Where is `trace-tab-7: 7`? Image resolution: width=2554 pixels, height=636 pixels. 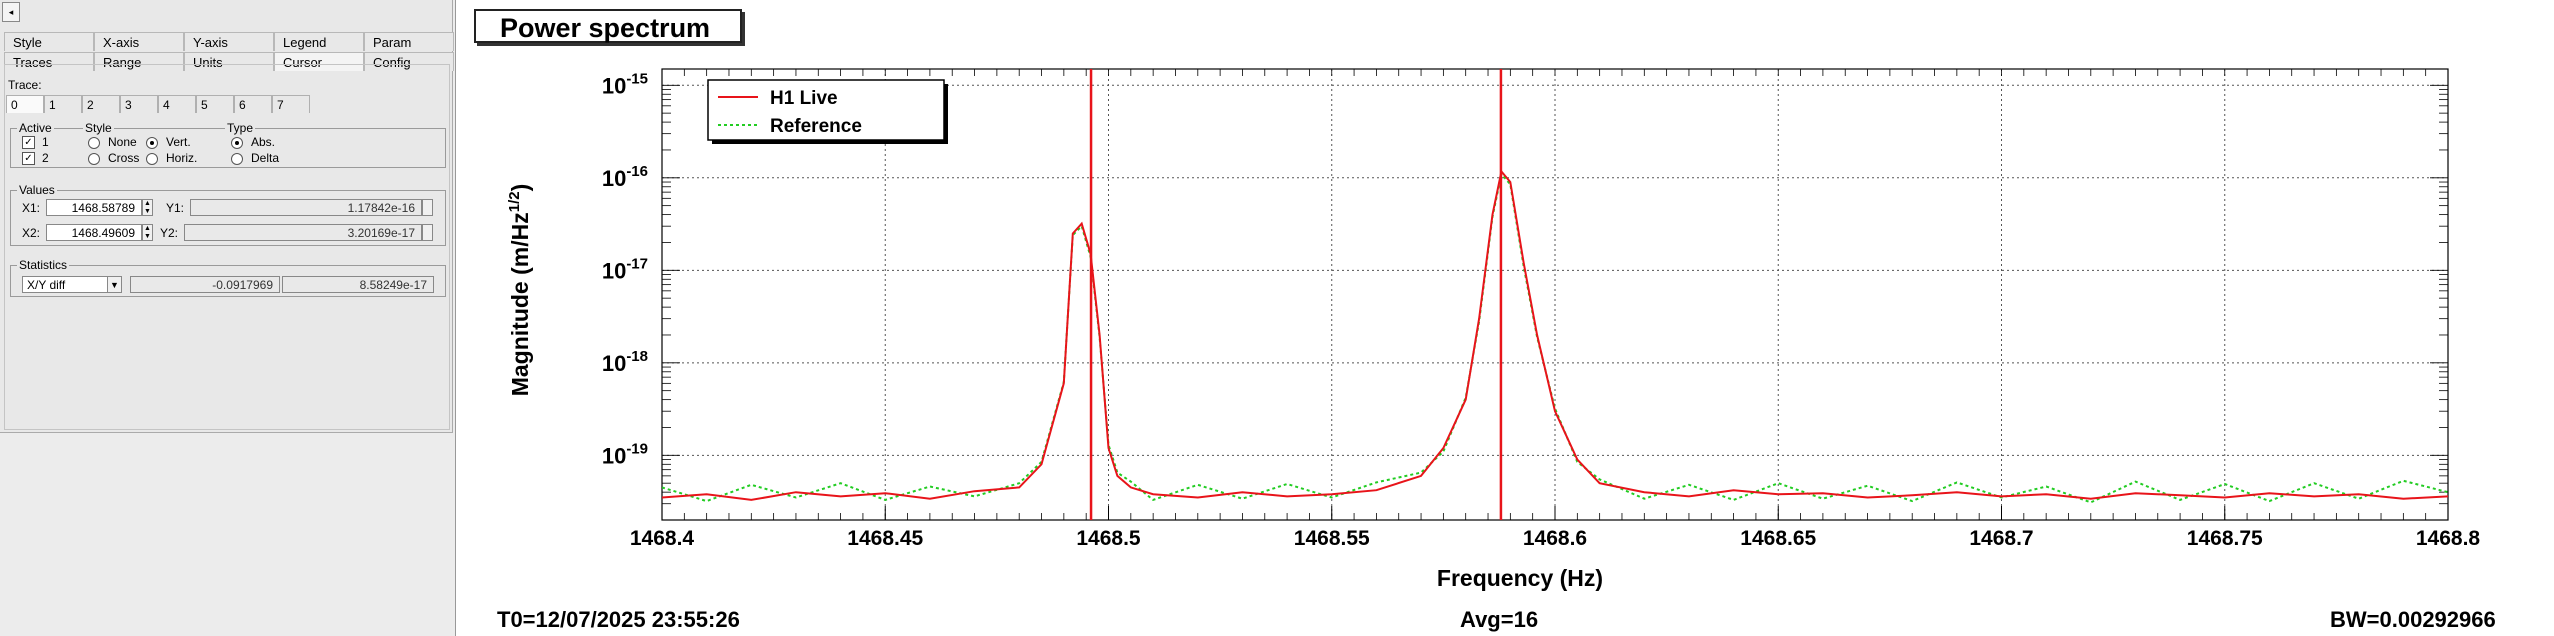
trace-tab-7: 7 is located at coordinates (291, 104).